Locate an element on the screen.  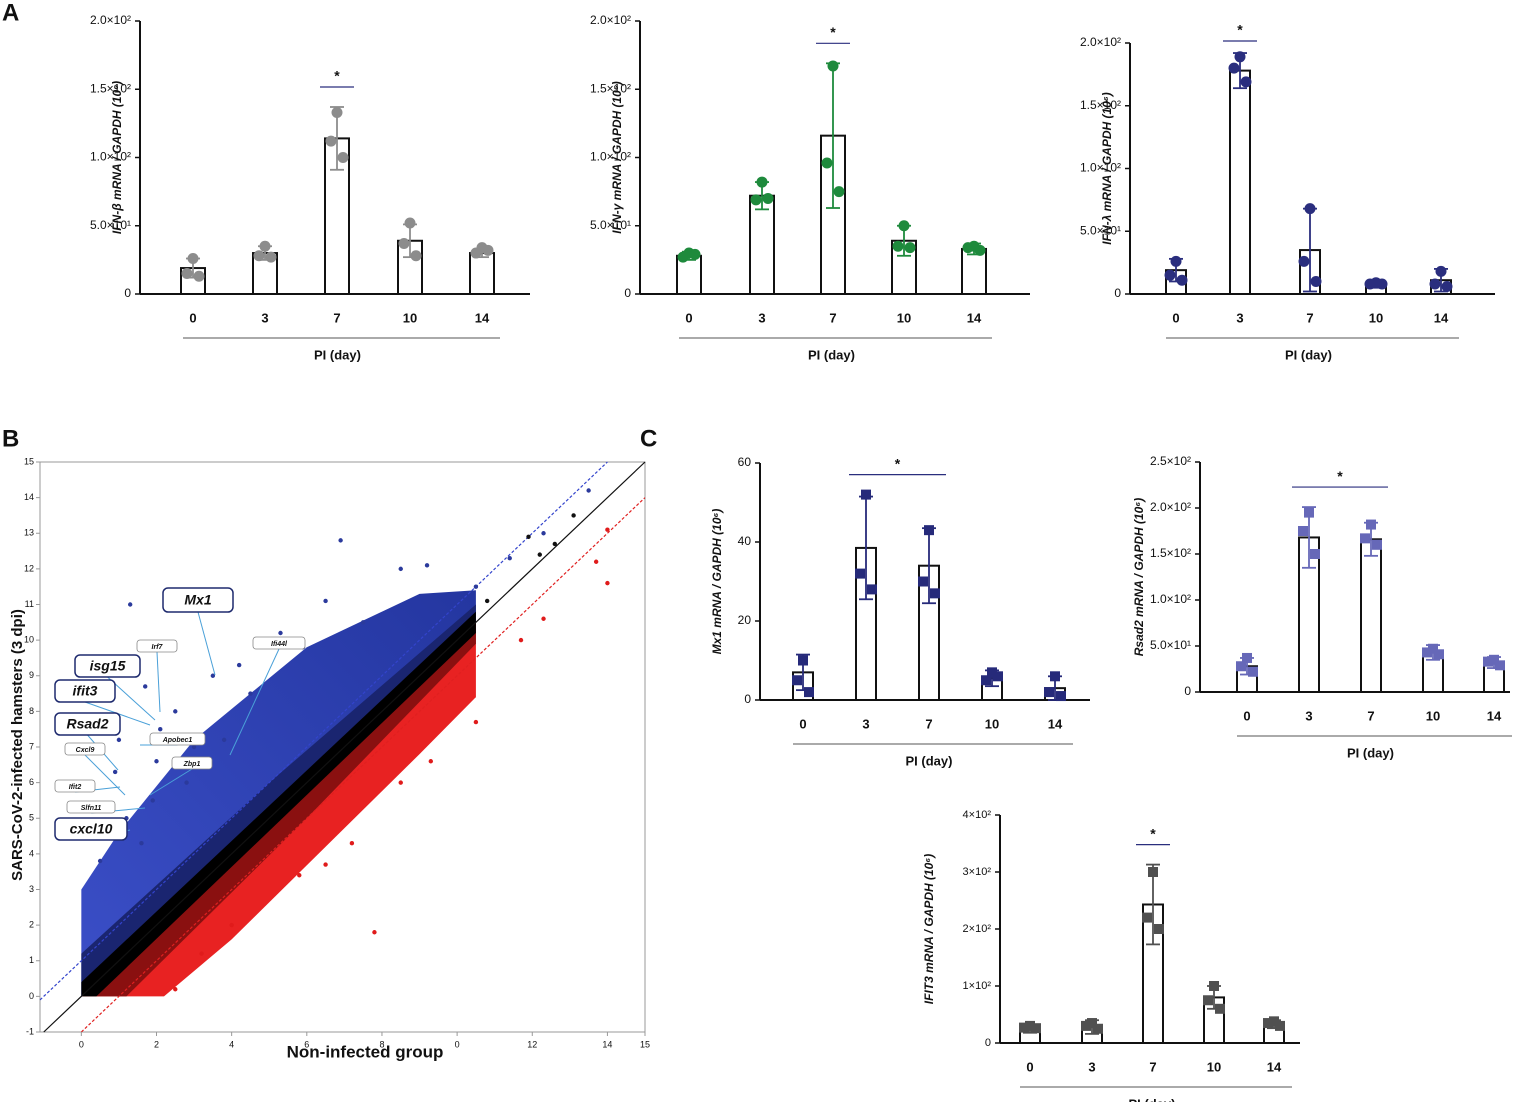
x-tick-label: 8 is located at coordinates (381, 1044).